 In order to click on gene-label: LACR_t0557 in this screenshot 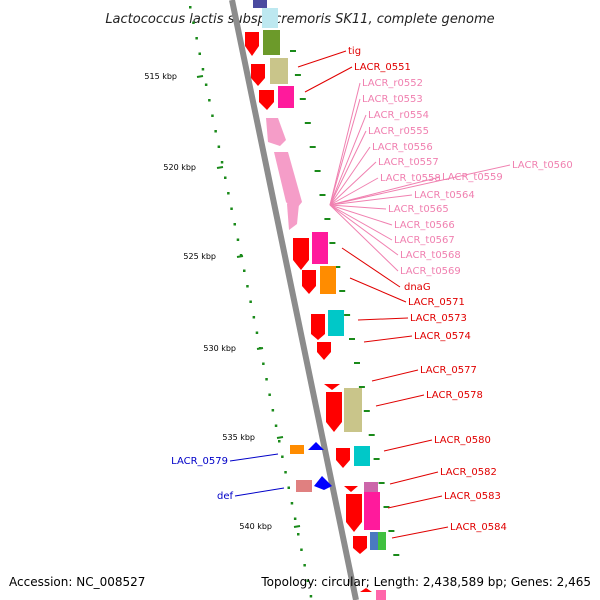, I will do `click(408, 162)`.